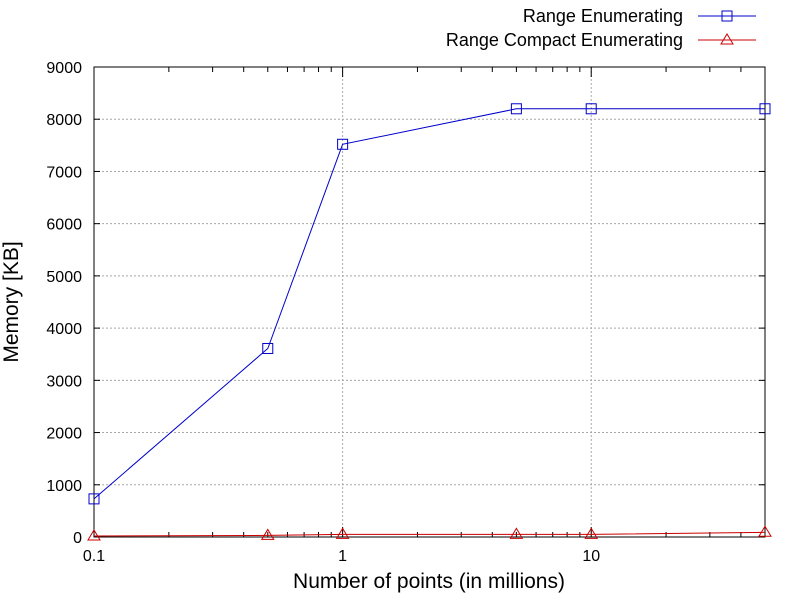 This screenshot has height=600, width=800. What do you see at coordinates (94, 556) in the screenshot?
I see `x-tick-label: 0.1` at bounding box center [94, 556].